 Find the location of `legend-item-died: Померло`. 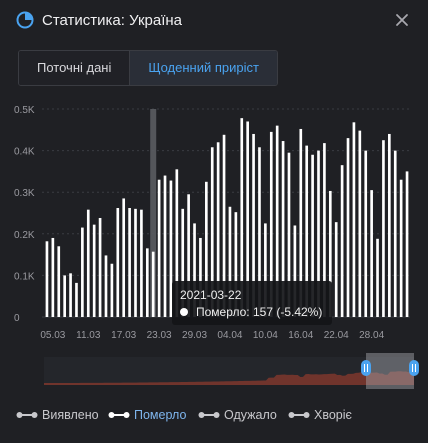

legend-item-died: Померло is located at coordinates (147, 415).